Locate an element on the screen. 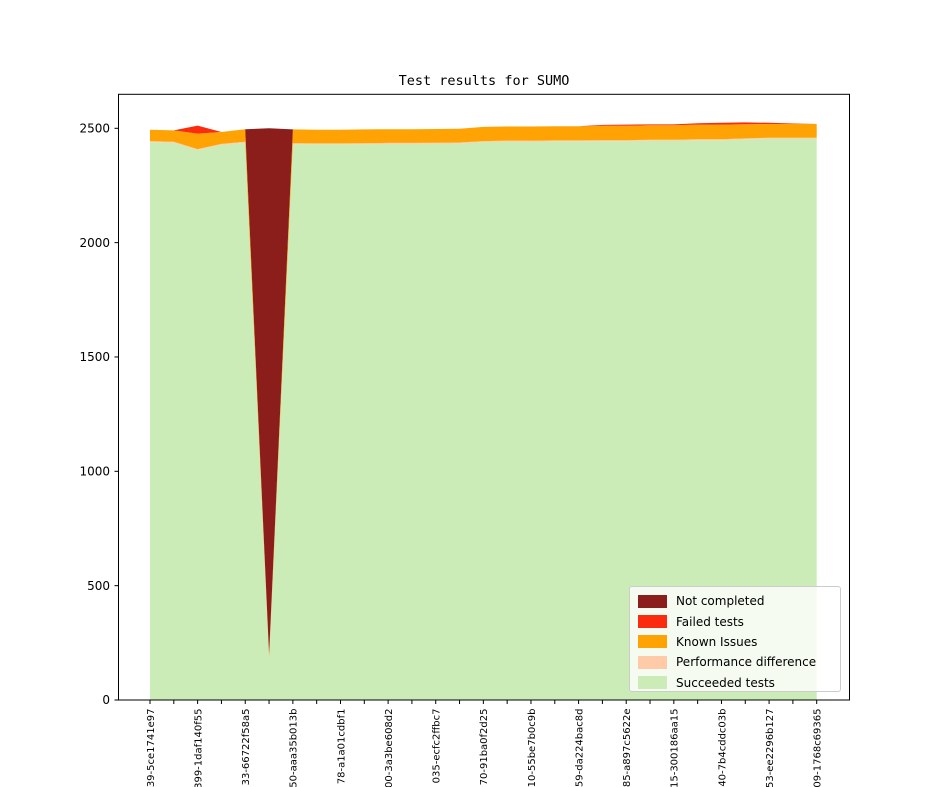 The image size is (944, 787). x-tick-label: 50-aaa35b013b is located at coordinates (294, 748).